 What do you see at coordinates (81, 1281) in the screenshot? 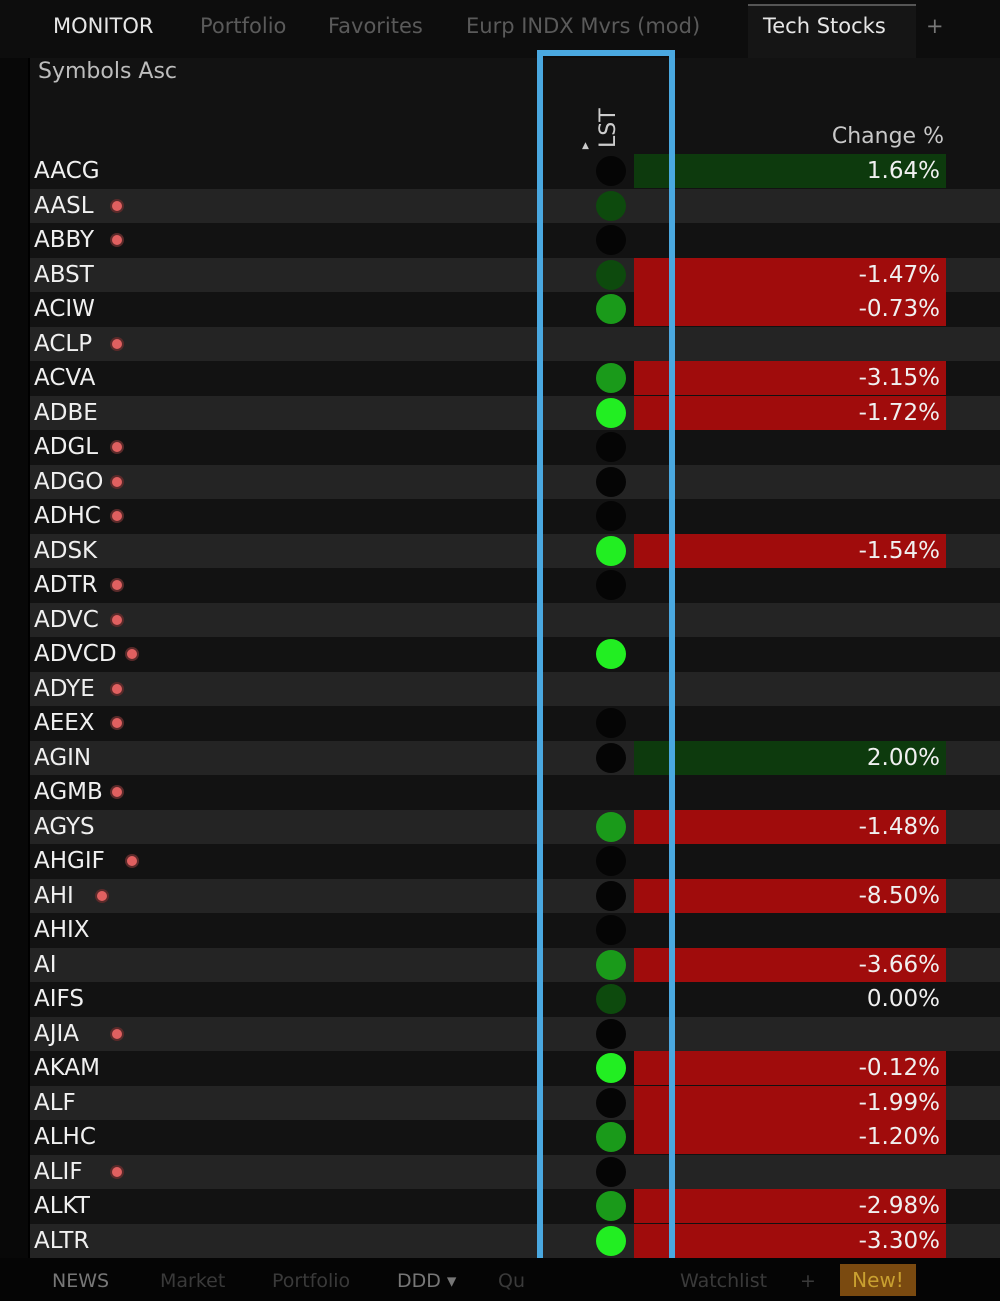
I see `bottom-tab-news: NEWS` at bounding box center [81, 1281].